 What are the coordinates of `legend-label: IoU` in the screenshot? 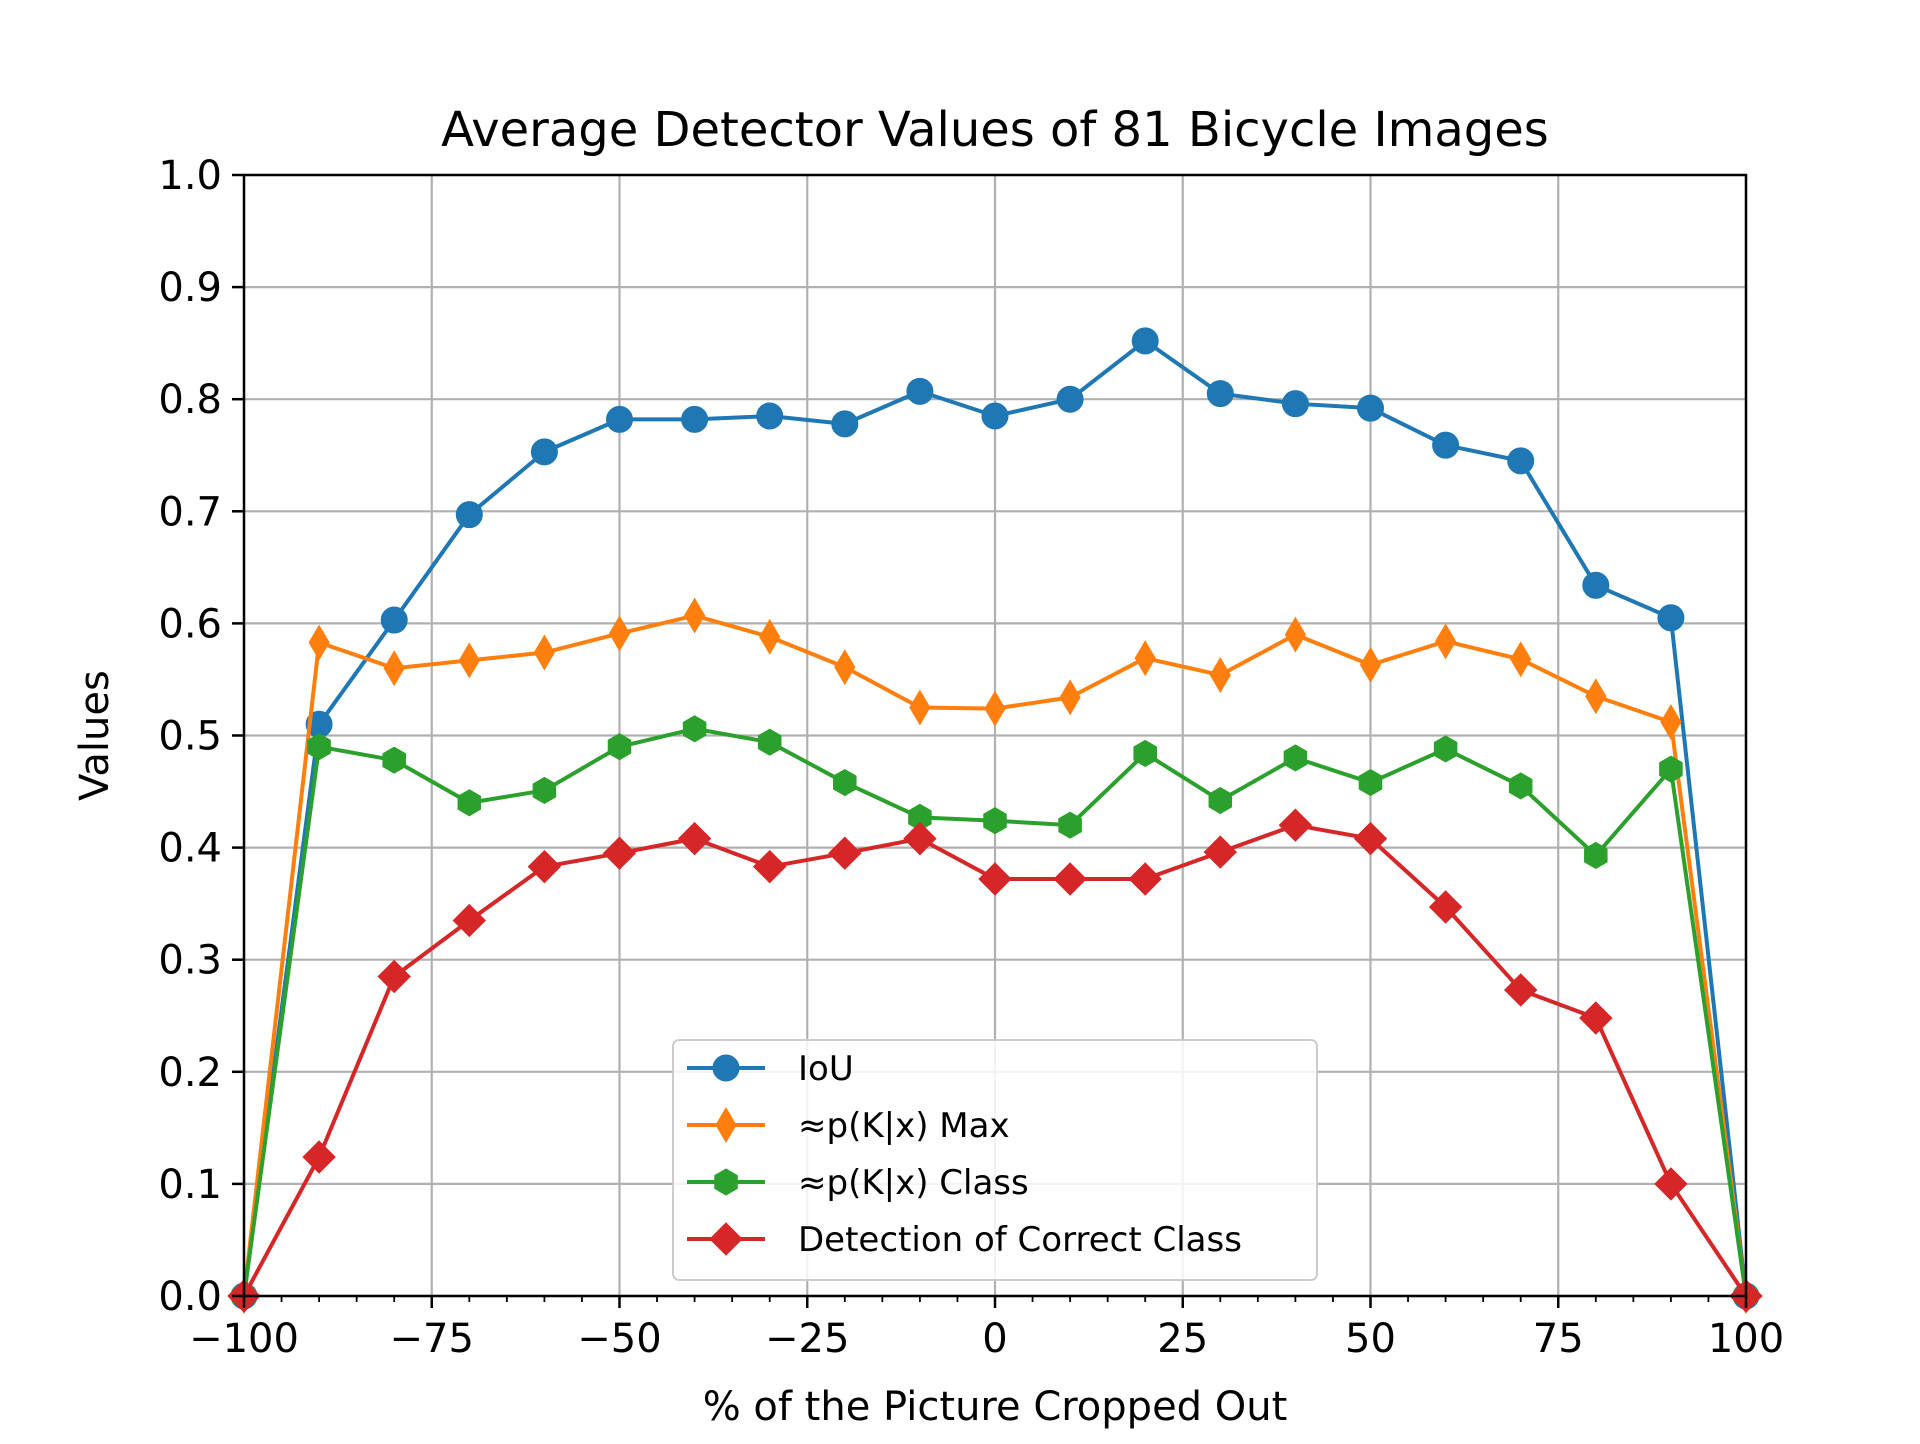 It's located at (826, 1069).